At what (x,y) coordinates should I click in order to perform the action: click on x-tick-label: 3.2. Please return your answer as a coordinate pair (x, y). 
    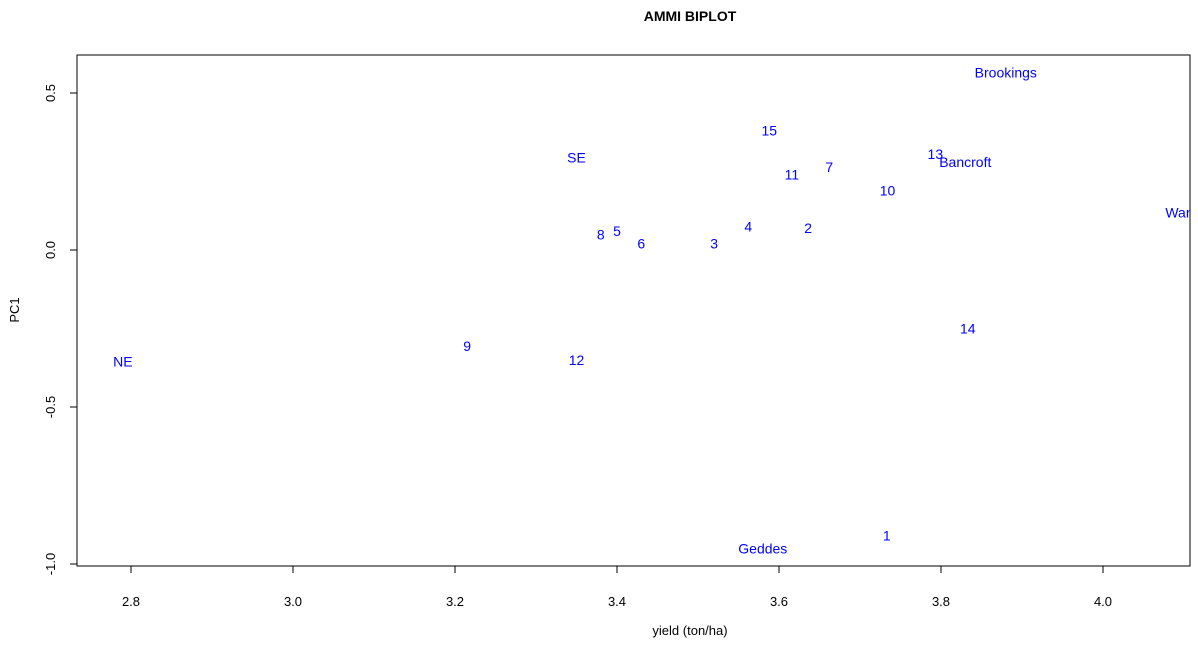
    Looking at the image, I should click on (455, 601).